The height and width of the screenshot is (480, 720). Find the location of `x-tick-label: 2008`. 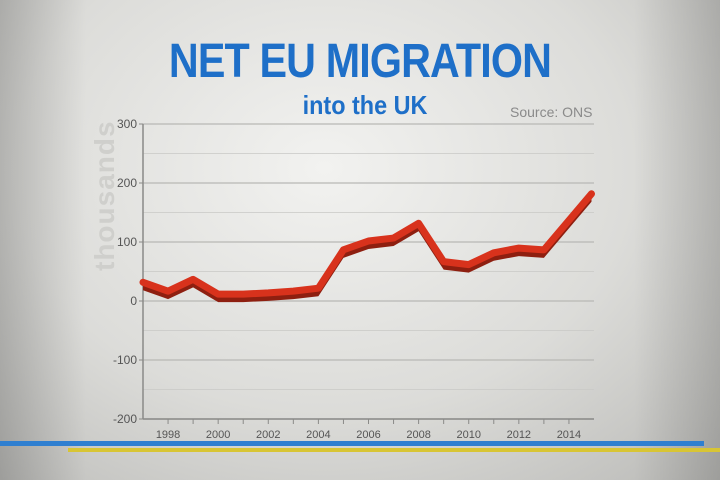

x-tick-label: 2008 is located at coordinates (418, 435).